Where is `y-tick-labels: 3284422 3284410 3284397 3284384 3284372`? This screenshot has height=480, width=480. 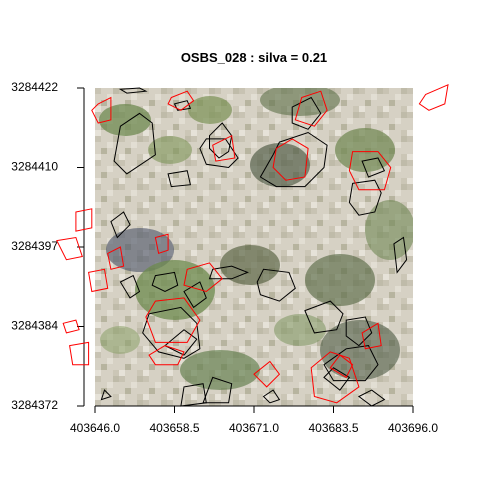 y-tick-labels: 3284422 3284410 3284397 3284384 3284372 is located at coordinates (34, 246).